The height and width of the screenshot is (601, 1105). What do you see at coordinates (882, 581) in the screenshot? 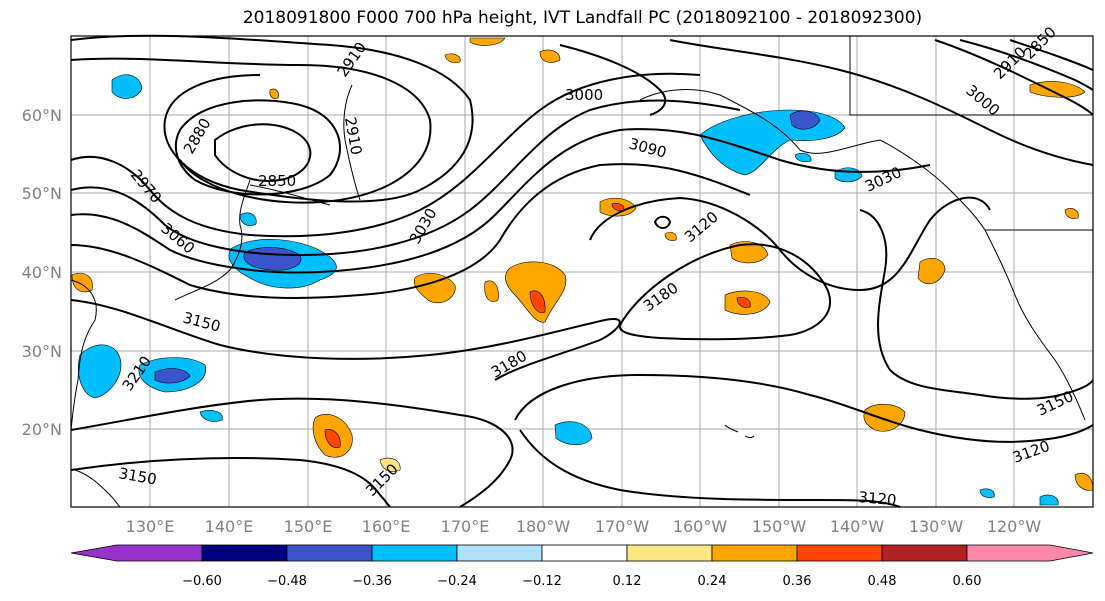
I see `colorbar-tick: 0.48` at bounding box center [882, 581].